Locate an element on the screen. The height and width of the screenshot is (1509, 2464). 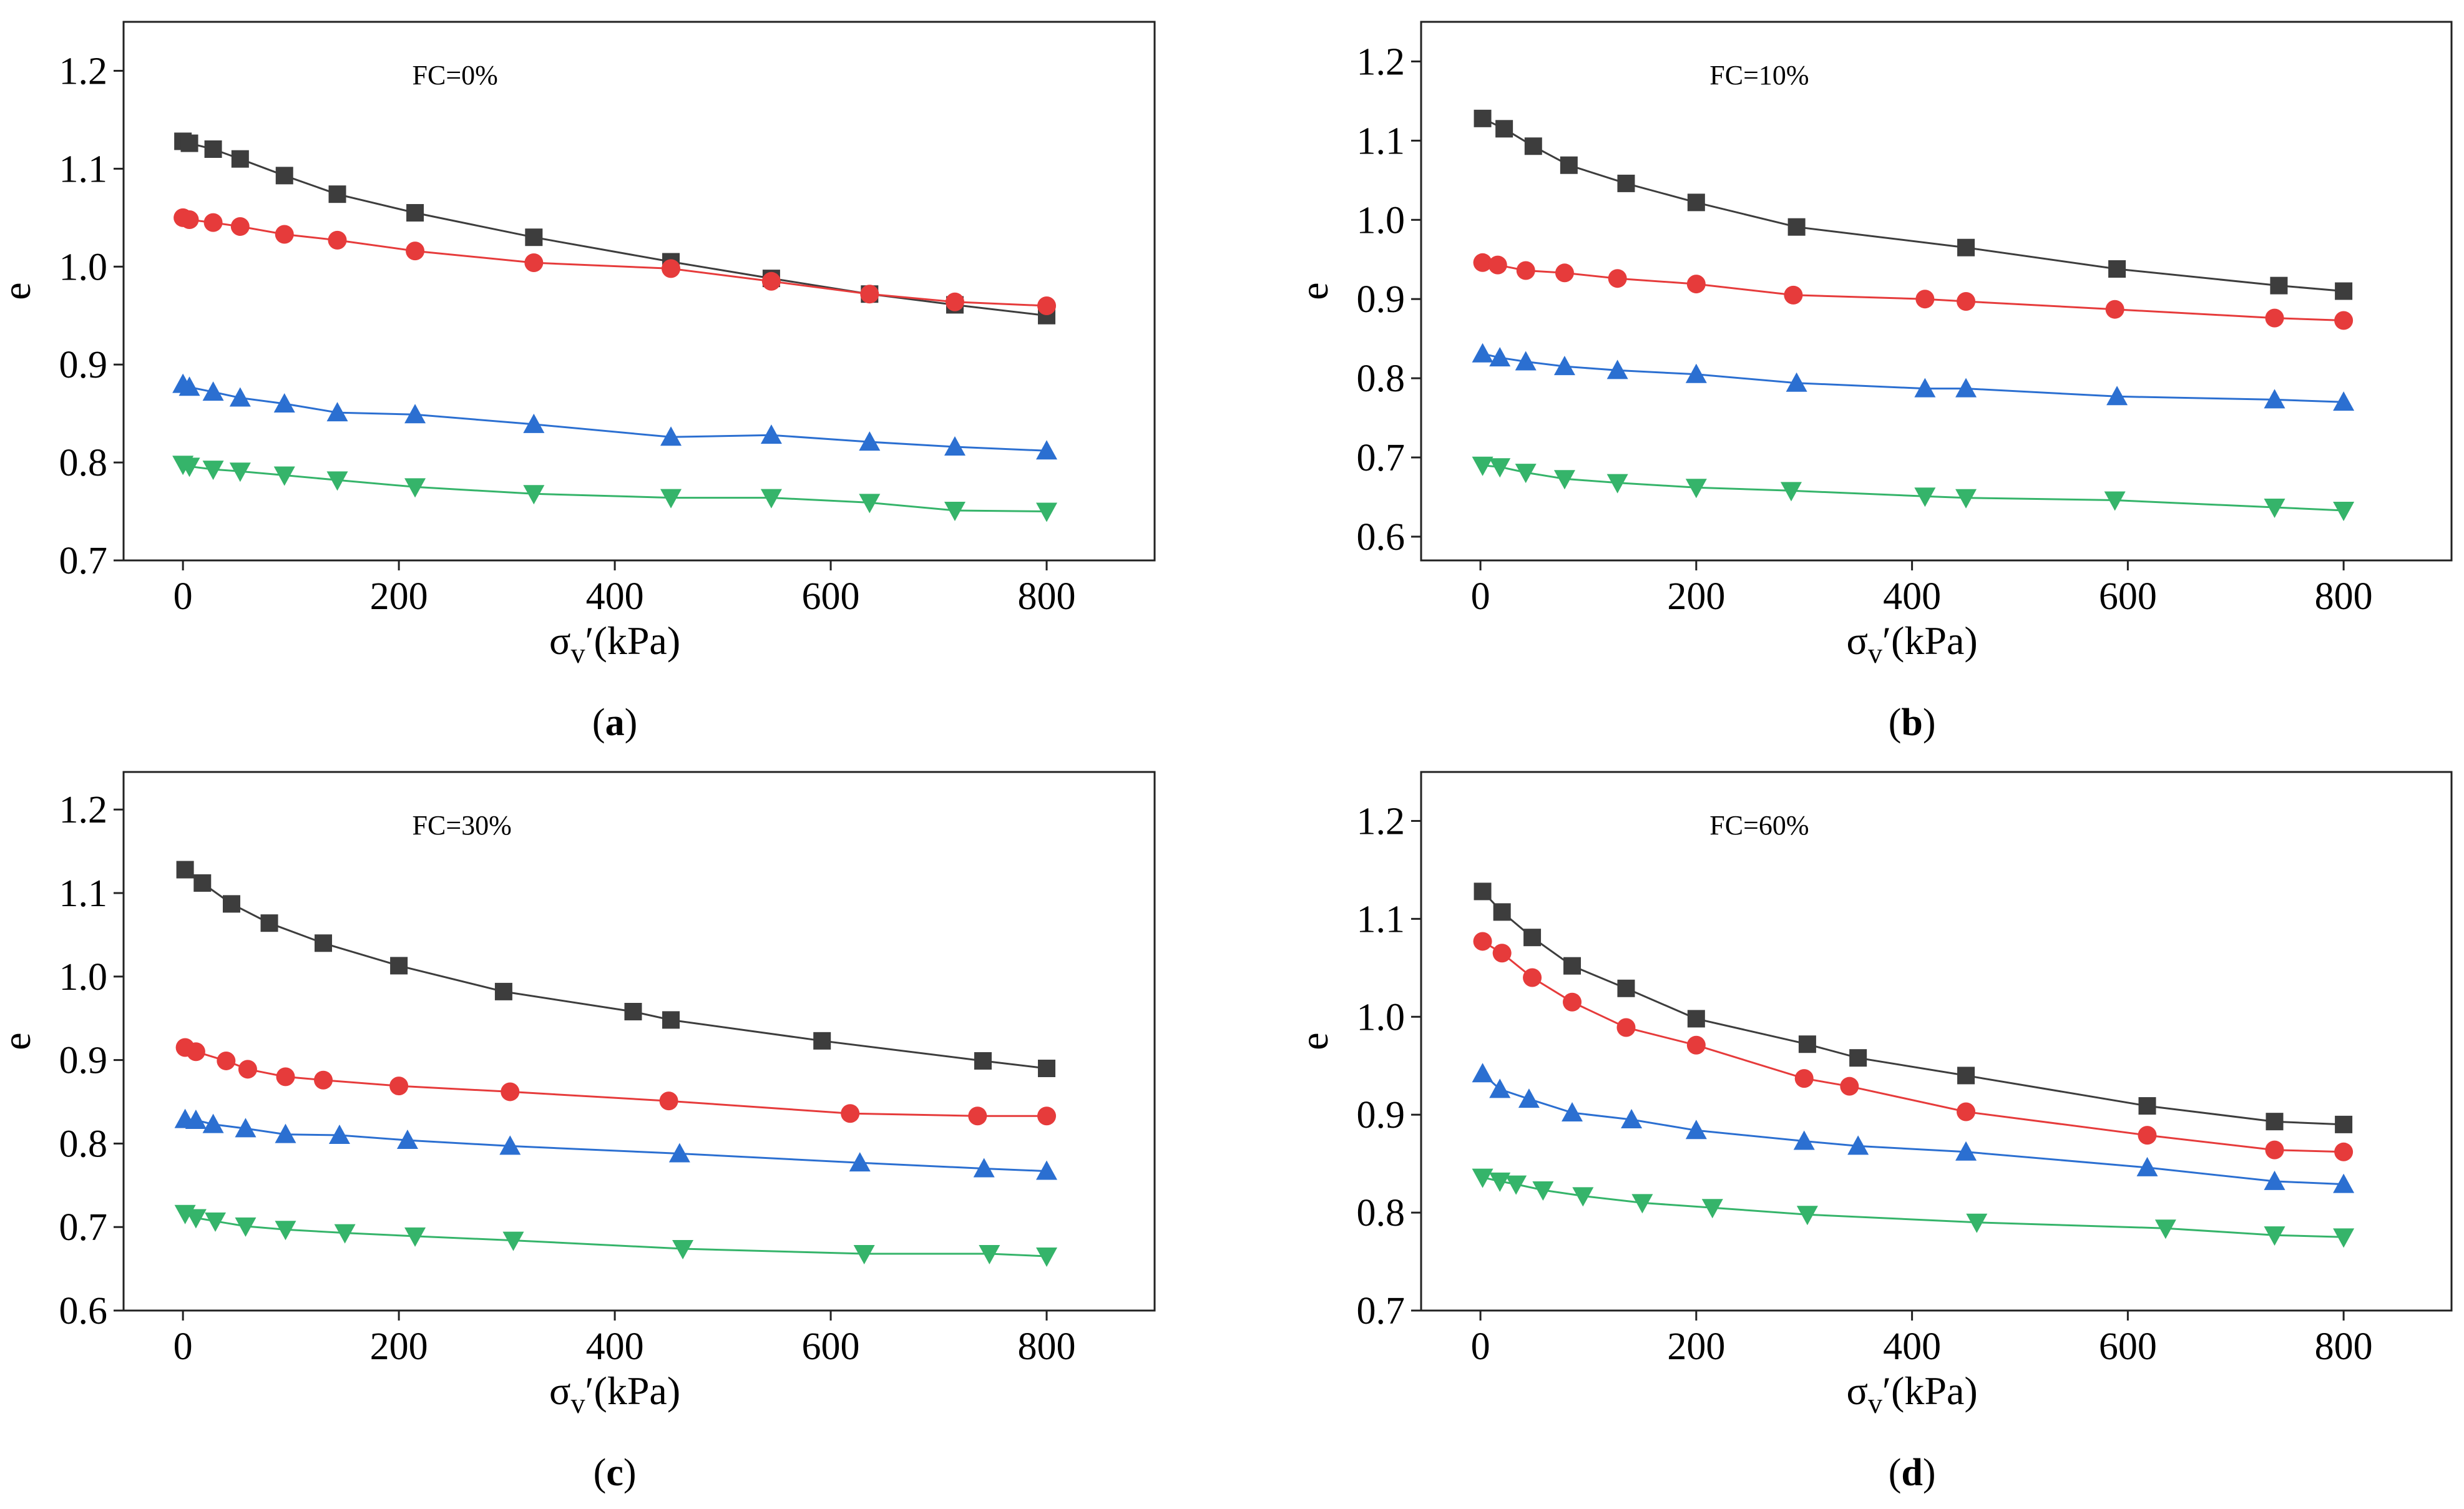
x-axis-title-unit: ′(kPa) is located at coordinates (633, 1391).